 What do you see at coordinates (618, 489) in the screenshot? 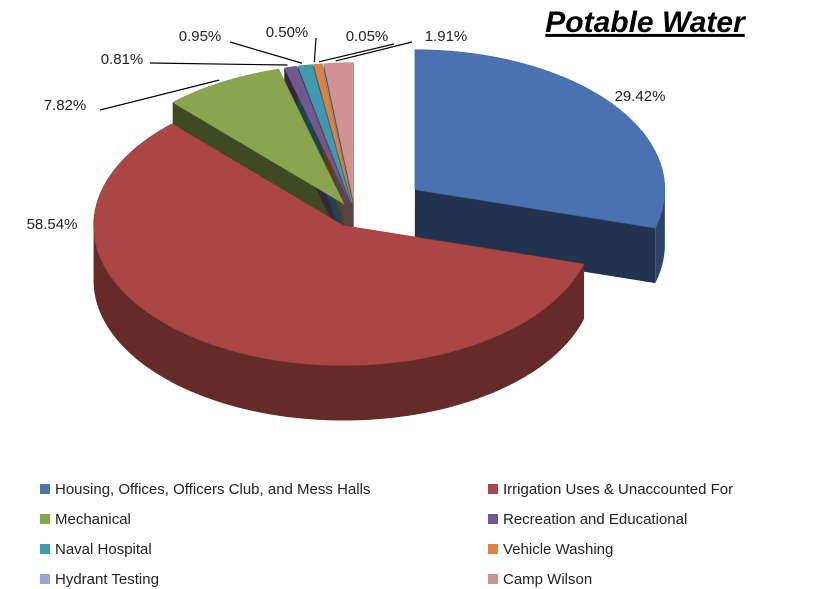
I see `legend-label: Irrigation Uses & Unaccounted For` at bounding box center [618, 489].